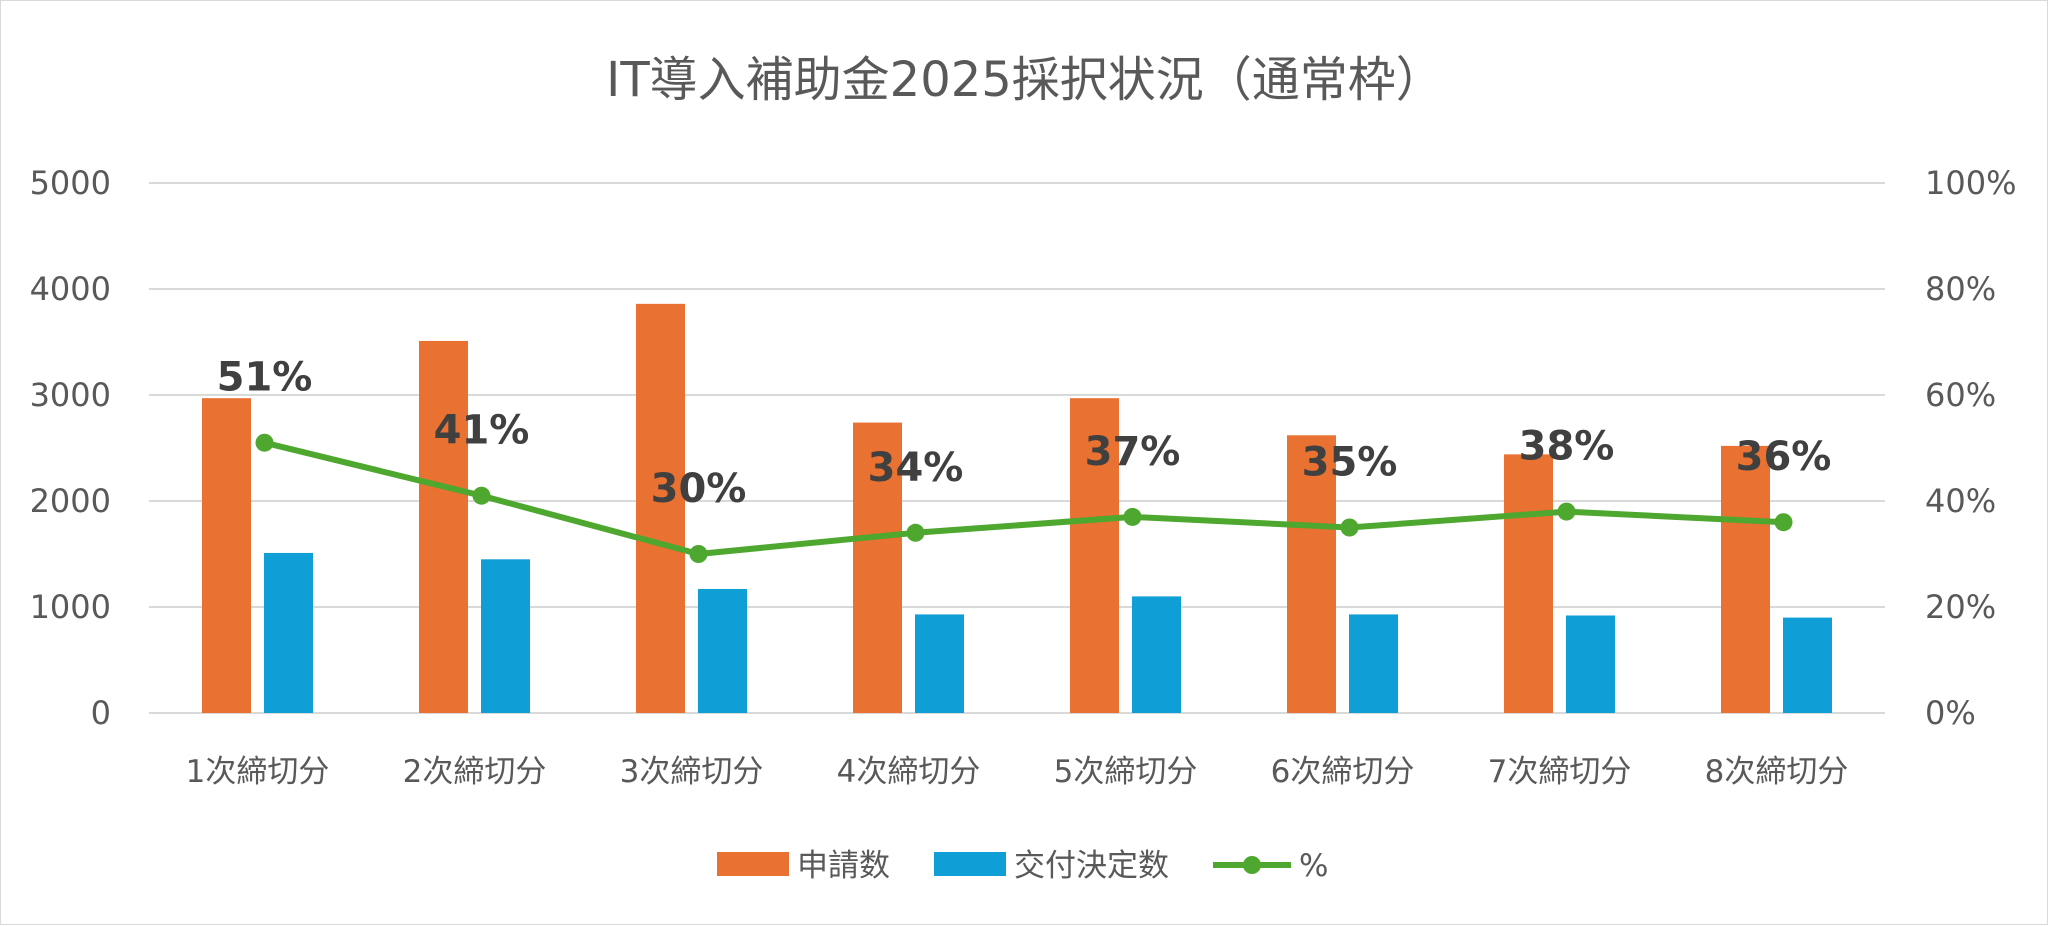 The image size is (2048, 926). I want to click on left-tick-label: 4000, so click(70, 289).